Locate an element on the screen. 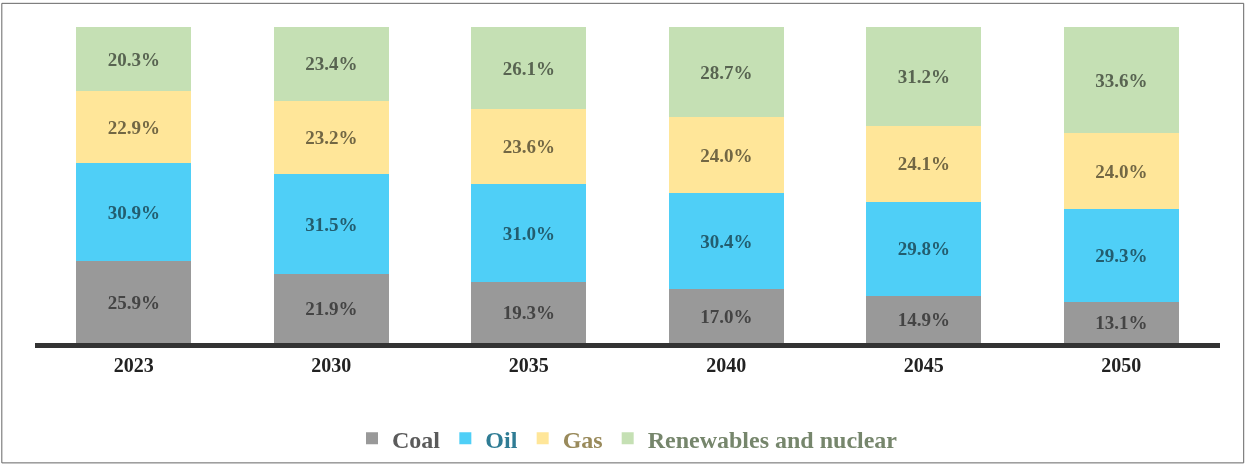 Image resolution: width=1245 pixels, height=471 pixels. x-tick-label: 2030 is located at coordinates (331, 365).